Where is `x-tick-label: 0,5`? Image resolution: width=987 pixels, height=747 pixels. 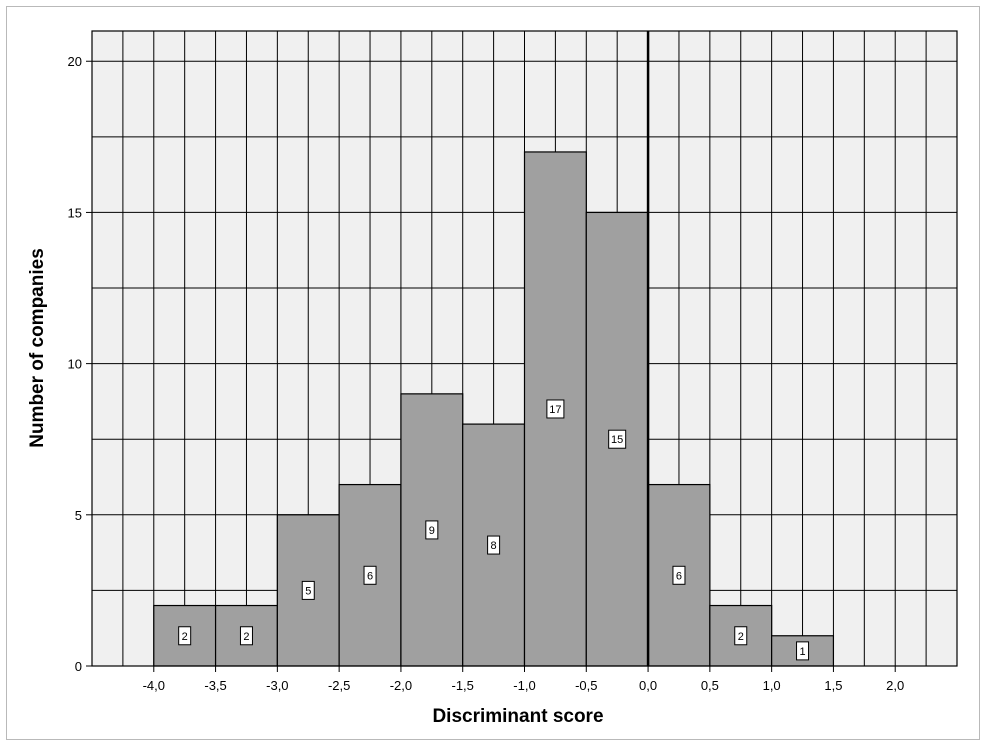
x-tick-label: 0,5 is located at coordinates (710, 685).